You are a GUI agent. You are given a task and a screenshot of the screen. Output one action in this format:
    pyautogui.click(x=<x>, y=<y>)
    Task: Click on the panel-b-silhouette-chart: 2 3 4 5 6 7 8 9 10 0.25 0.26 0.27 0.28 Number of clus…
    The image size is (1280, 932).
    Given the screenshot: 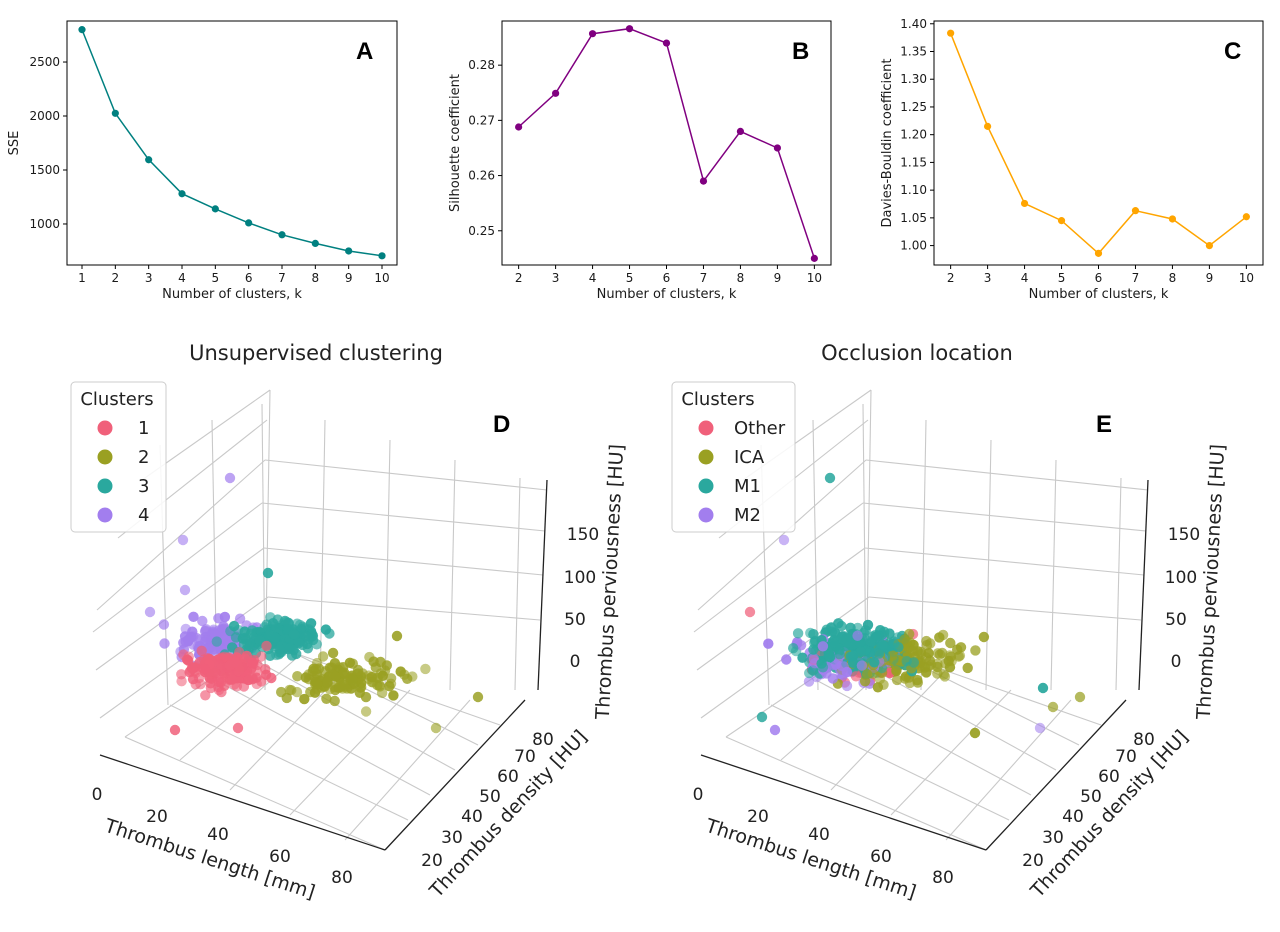 What is the action you would take?
    pyautogui.click(x=640, y=161)
    